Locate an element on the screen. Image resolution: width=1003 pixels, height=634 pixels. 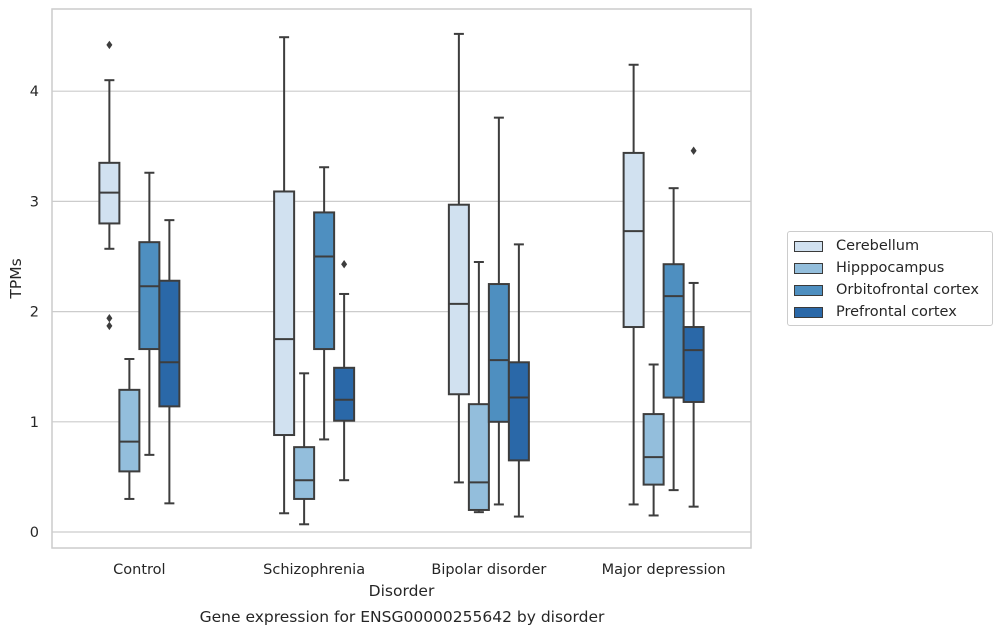
legend-item-hippocampus: Hipppocampus is located at coordinates (869, 268).